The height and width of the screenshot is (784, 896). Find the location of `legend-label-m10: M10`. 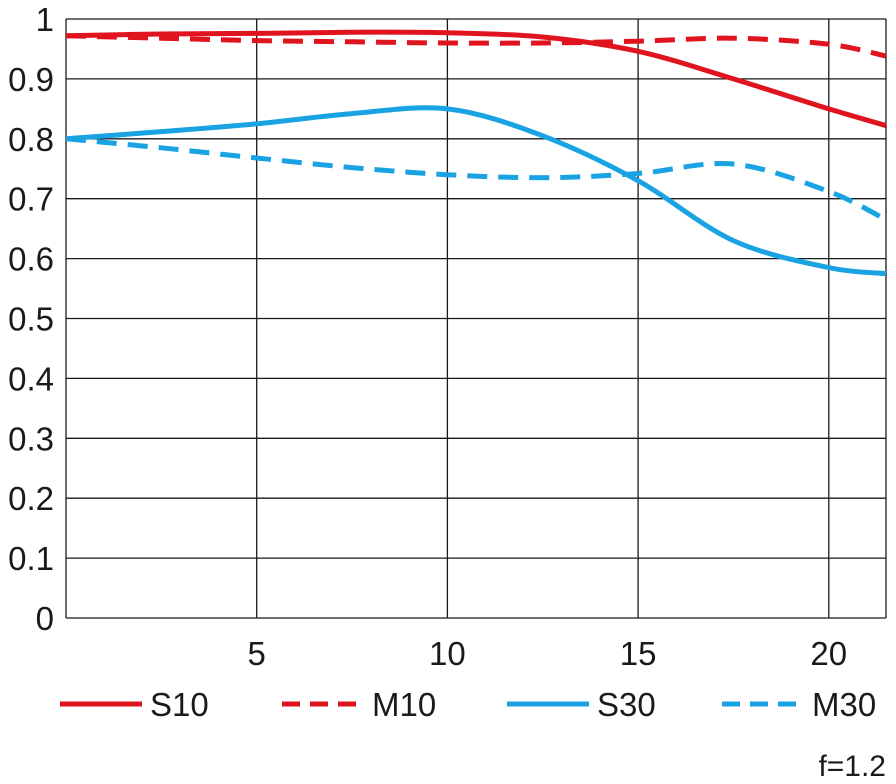

legend-label-m10: M10 is located at coordinates (404, 704).